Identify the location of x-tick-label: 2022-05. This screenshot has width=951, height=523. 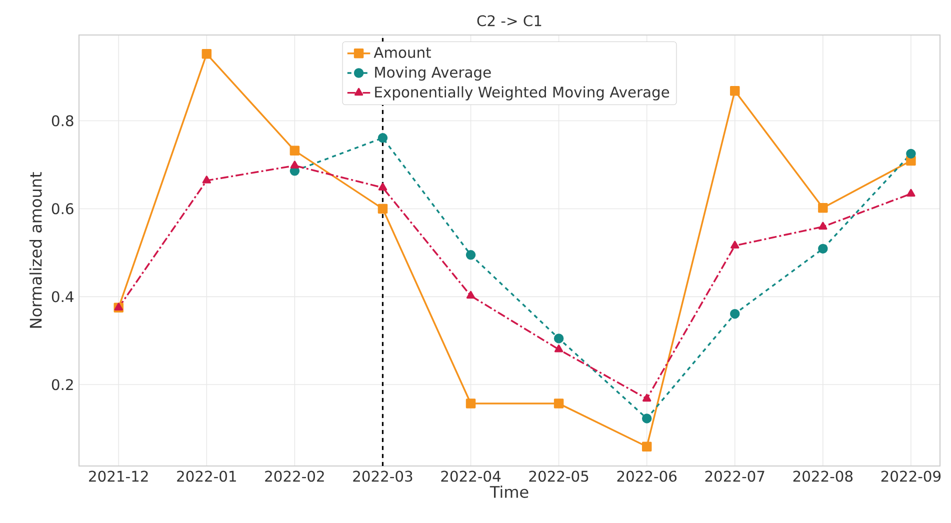
(558, 476).